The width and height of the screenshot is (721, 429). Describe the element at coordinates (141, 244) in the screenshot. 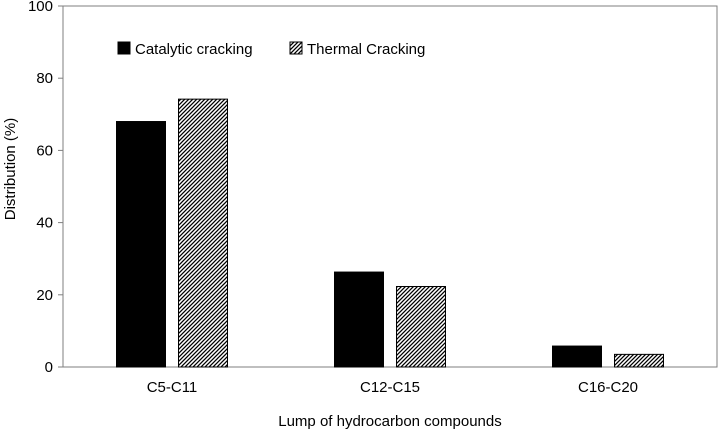

I see `bar-catalytic-cracking-c5-c11` at that location.